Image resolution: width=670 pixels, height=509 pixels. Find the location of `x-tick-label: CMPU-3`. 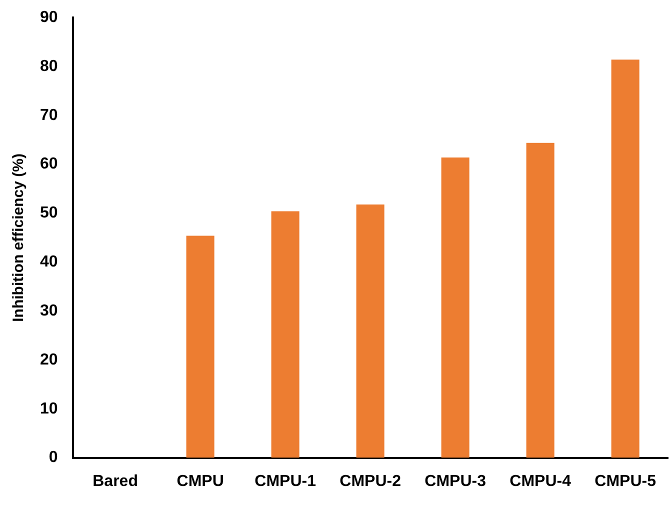

x-tick-label: CMPU-3 is located at coordinates (455, 481).